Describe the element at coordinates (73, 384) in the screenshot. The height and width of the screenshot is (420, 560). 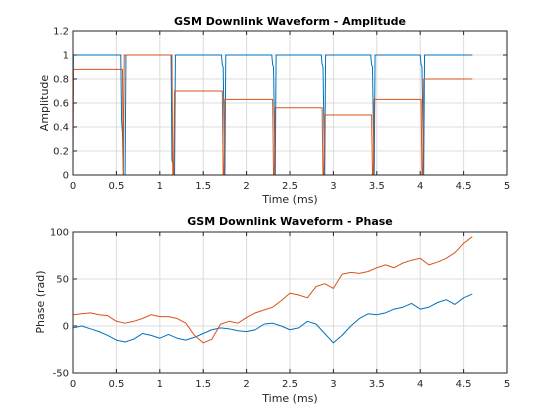
I see `phase-x-tick-label-0: 0` at that location.